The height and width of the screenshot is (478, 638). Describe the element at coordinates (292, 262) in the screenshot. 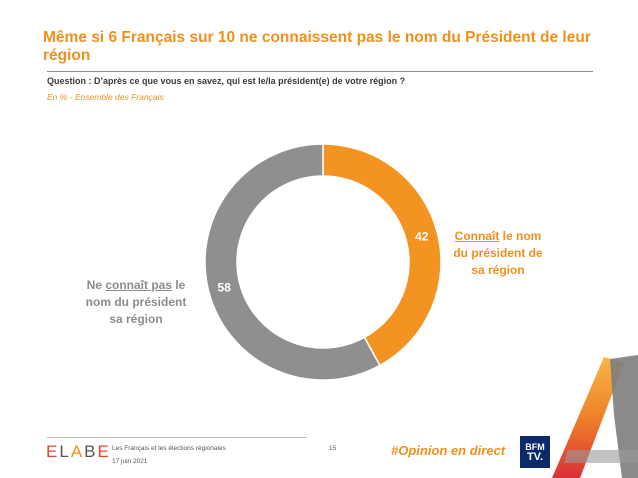

I see `slice-not-knows` at that location.